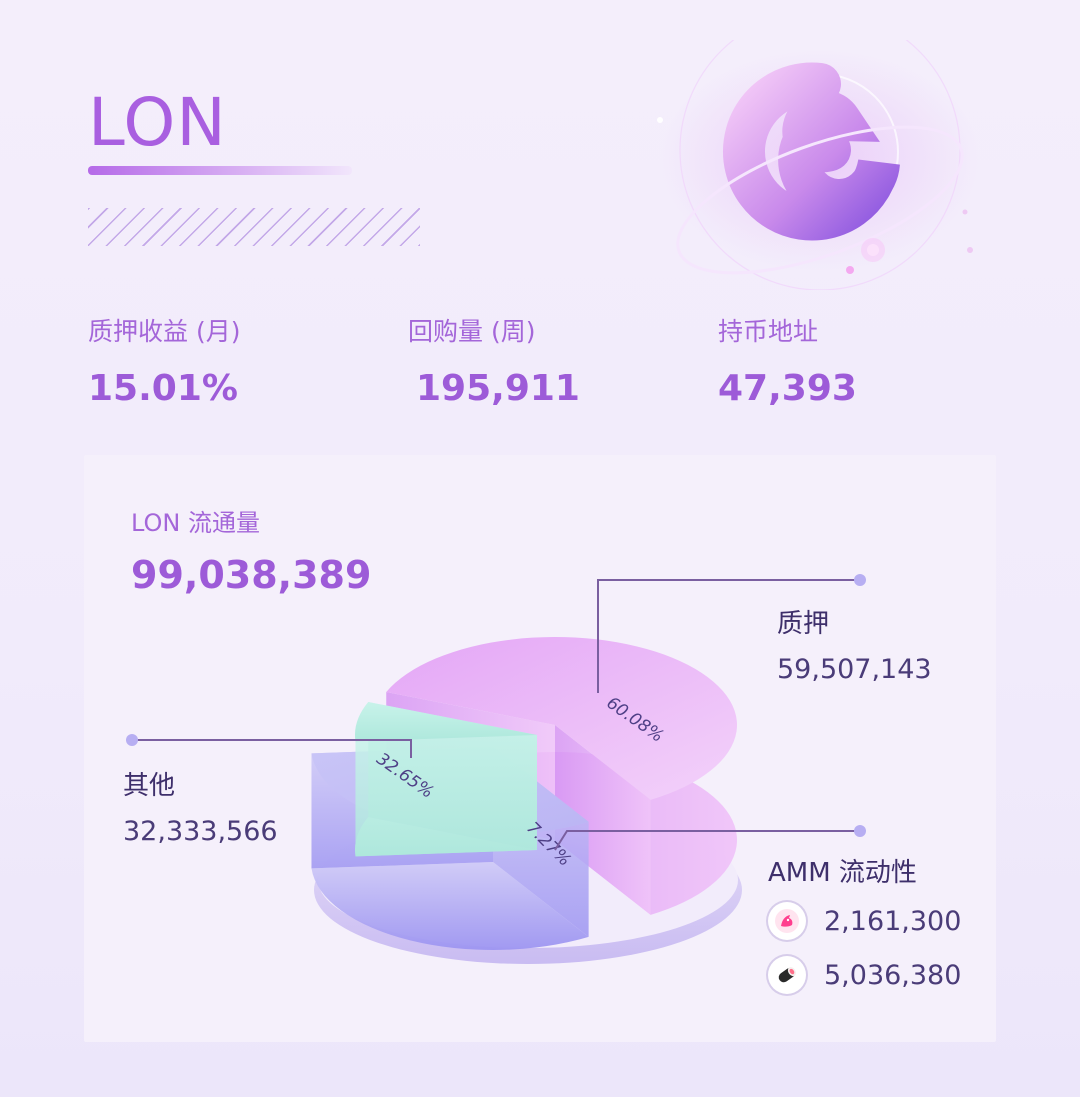  I want to click on circulation-value: 99,038,389, so click(251, 575).